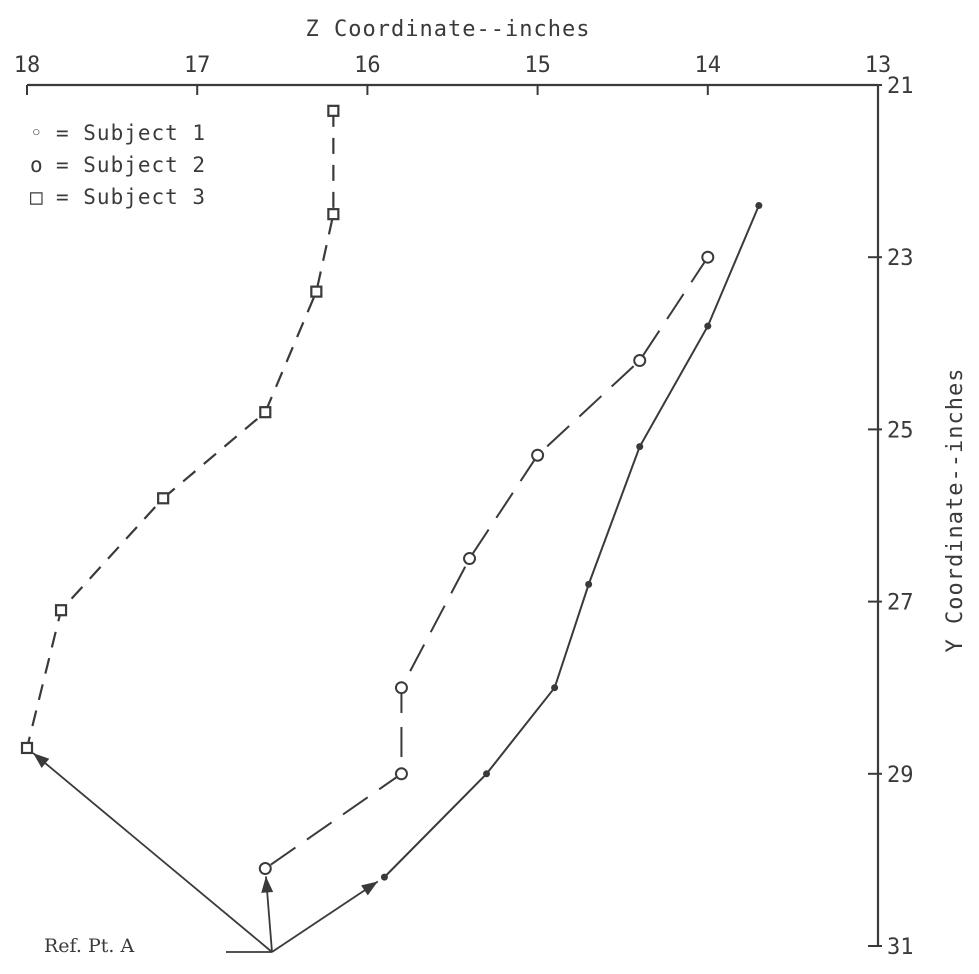 The image size is (979, 974). What do you see at coordinates (891, 517) in the screenshot?
I see `y-axis-ticks: 21 23 25 27 29 31` at bounding box center [891, 517].